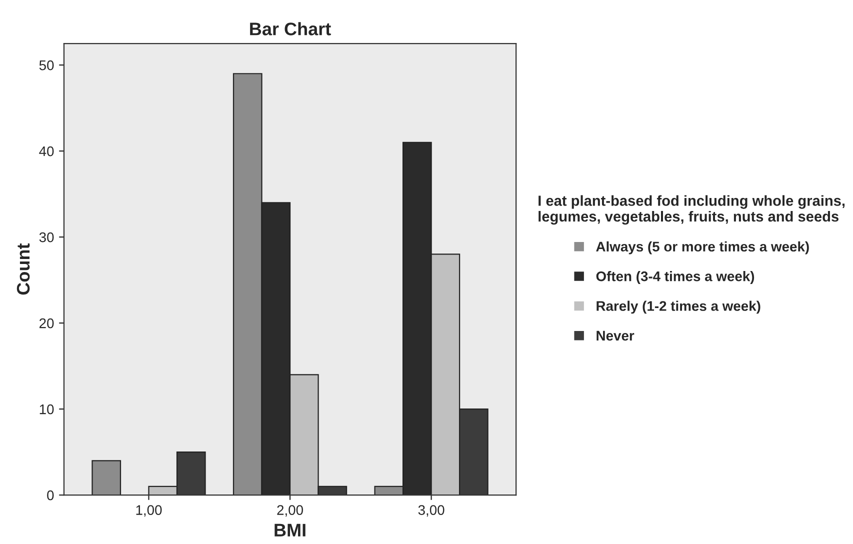 This screenshot has height=544, width=853. I want to click on legend-label: Rarely (1-2 times a week), so click(678, 307).